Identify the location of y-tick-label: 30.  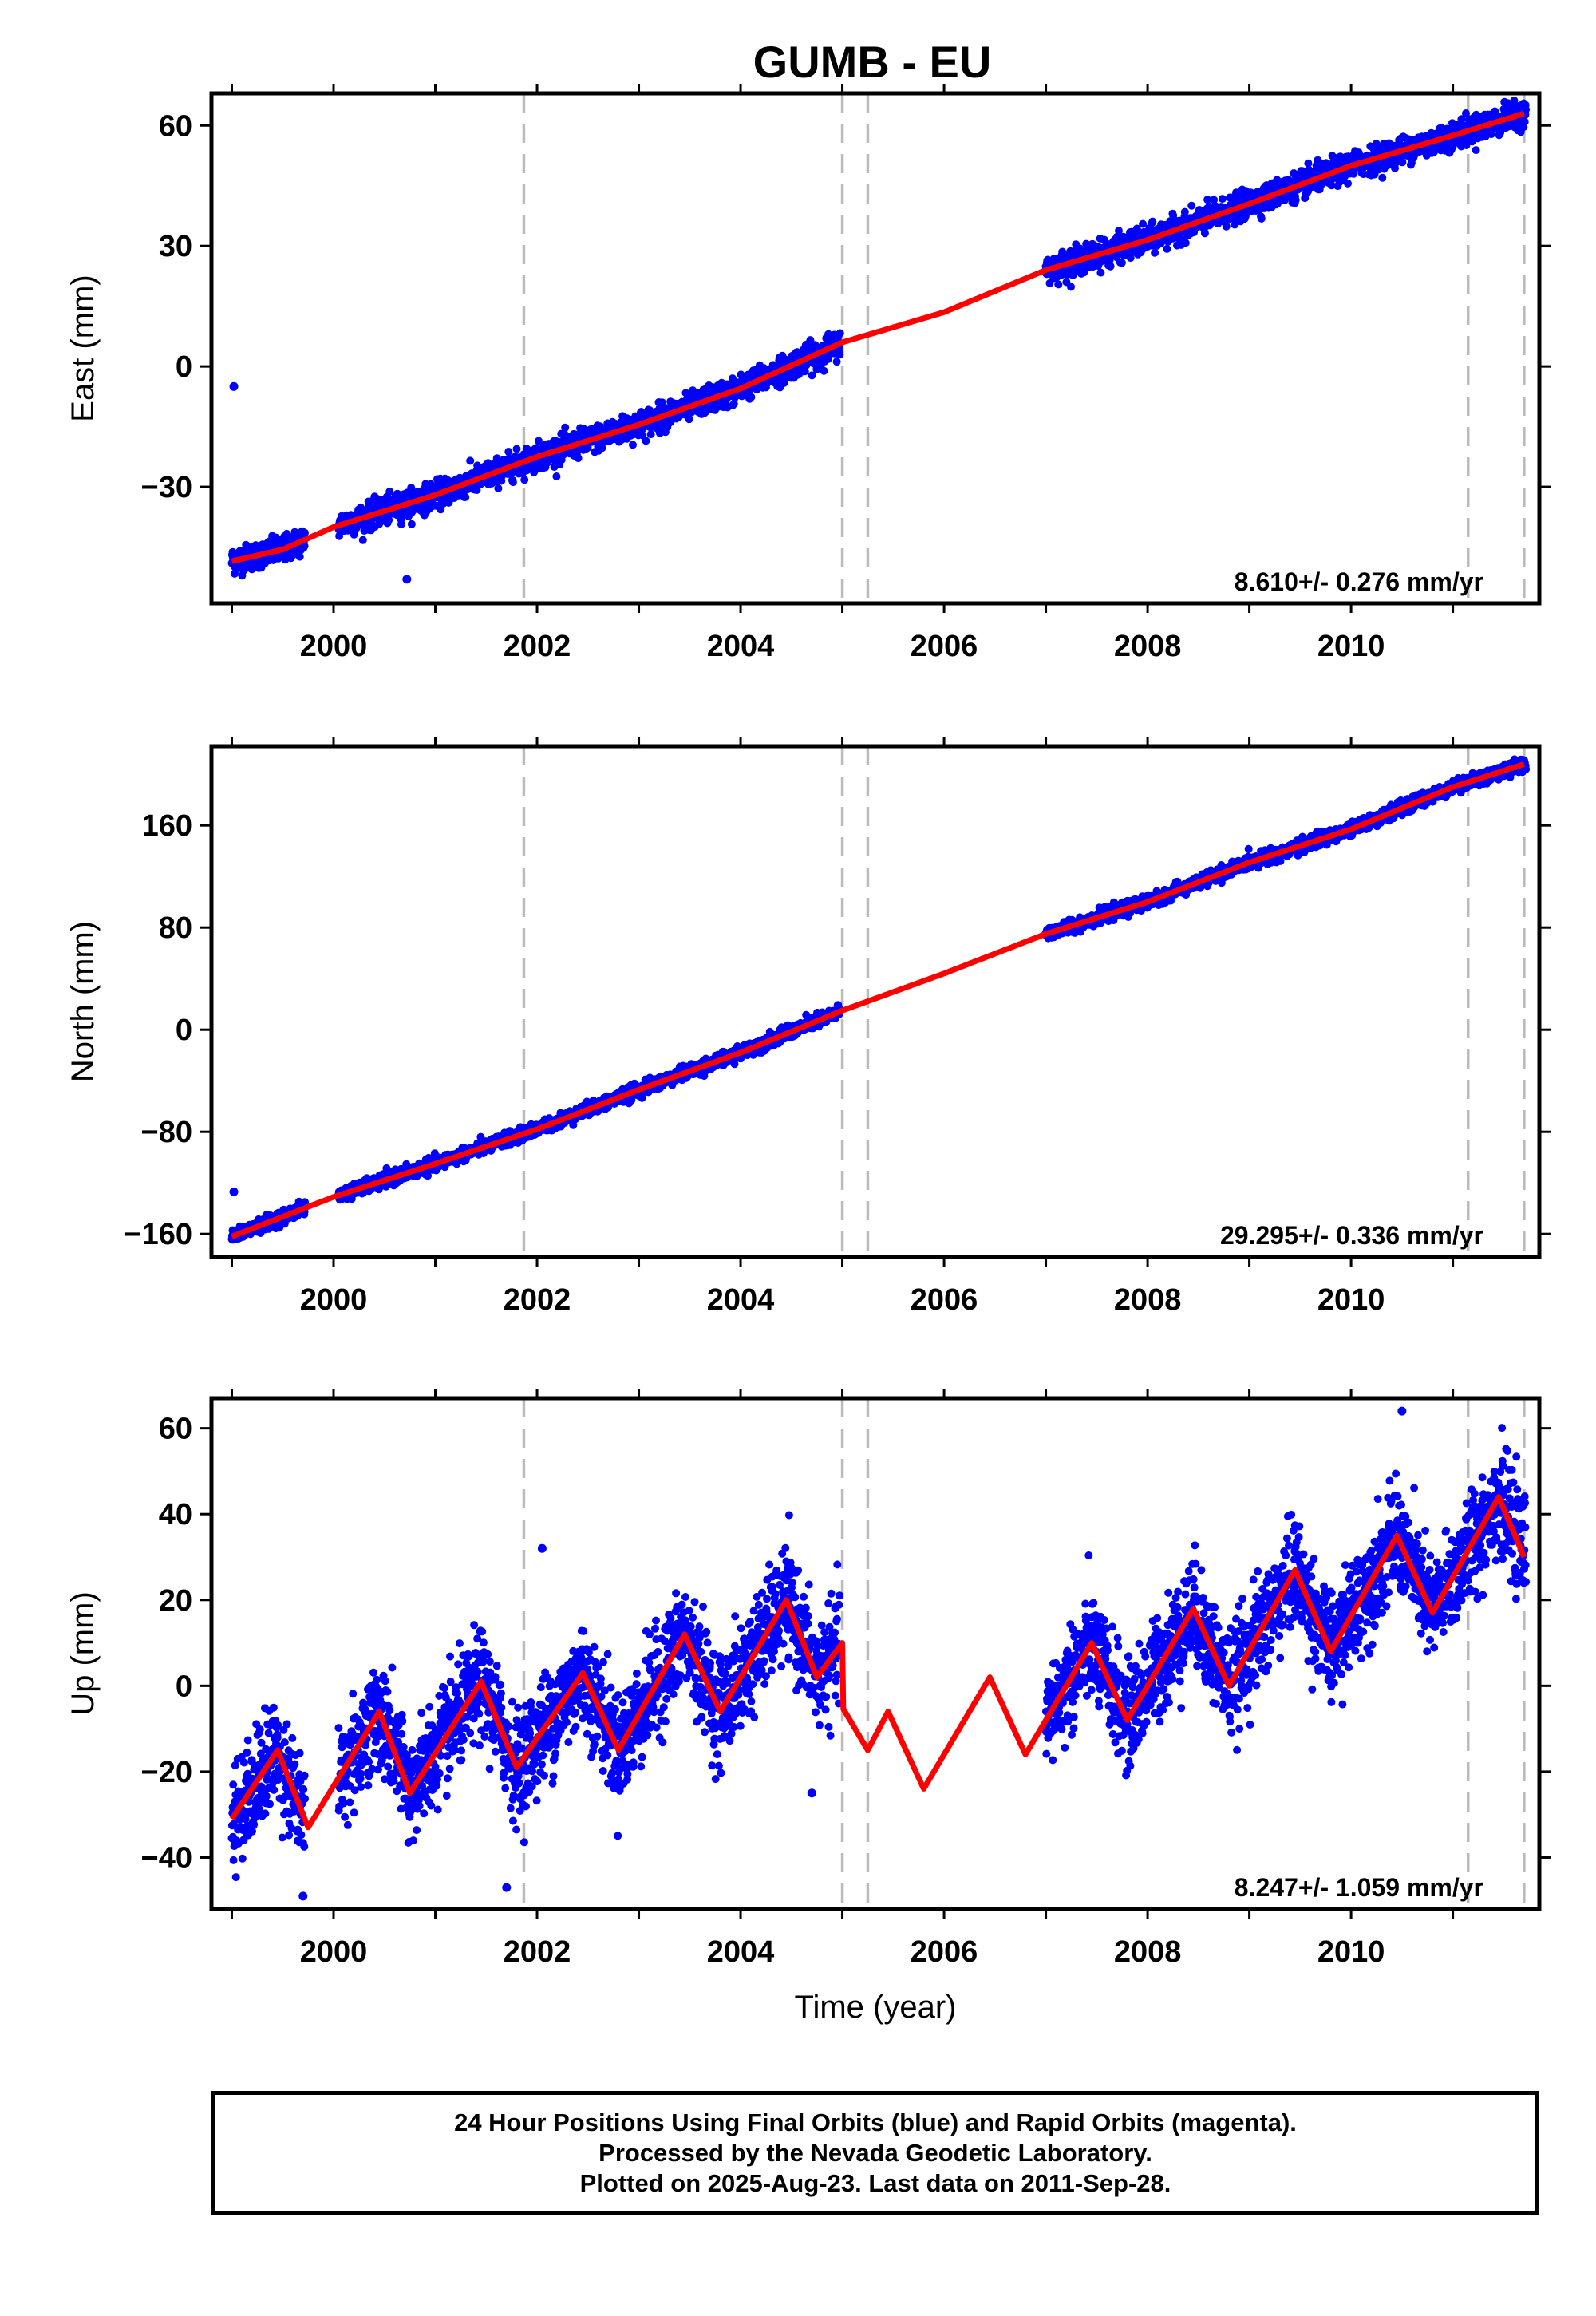
(175, 246).